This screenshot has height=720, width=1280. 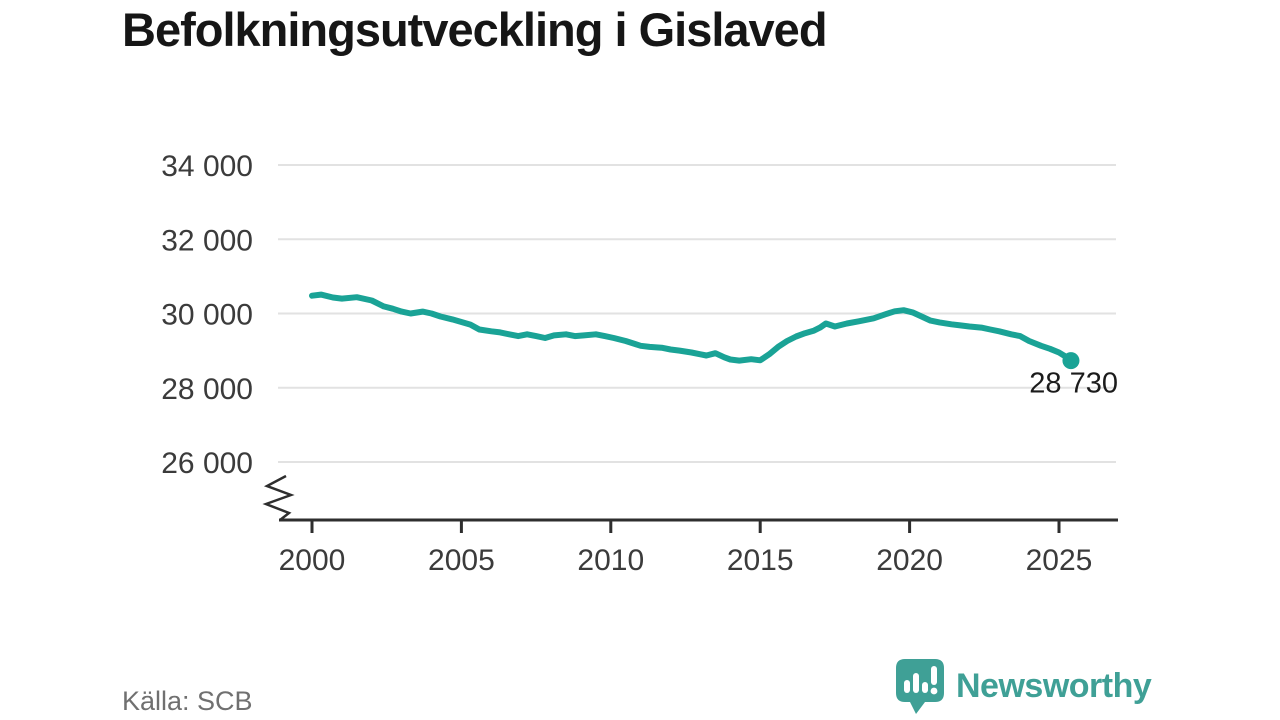 I want to click on logo-exclamation-dot, so click(x=934, y=691).